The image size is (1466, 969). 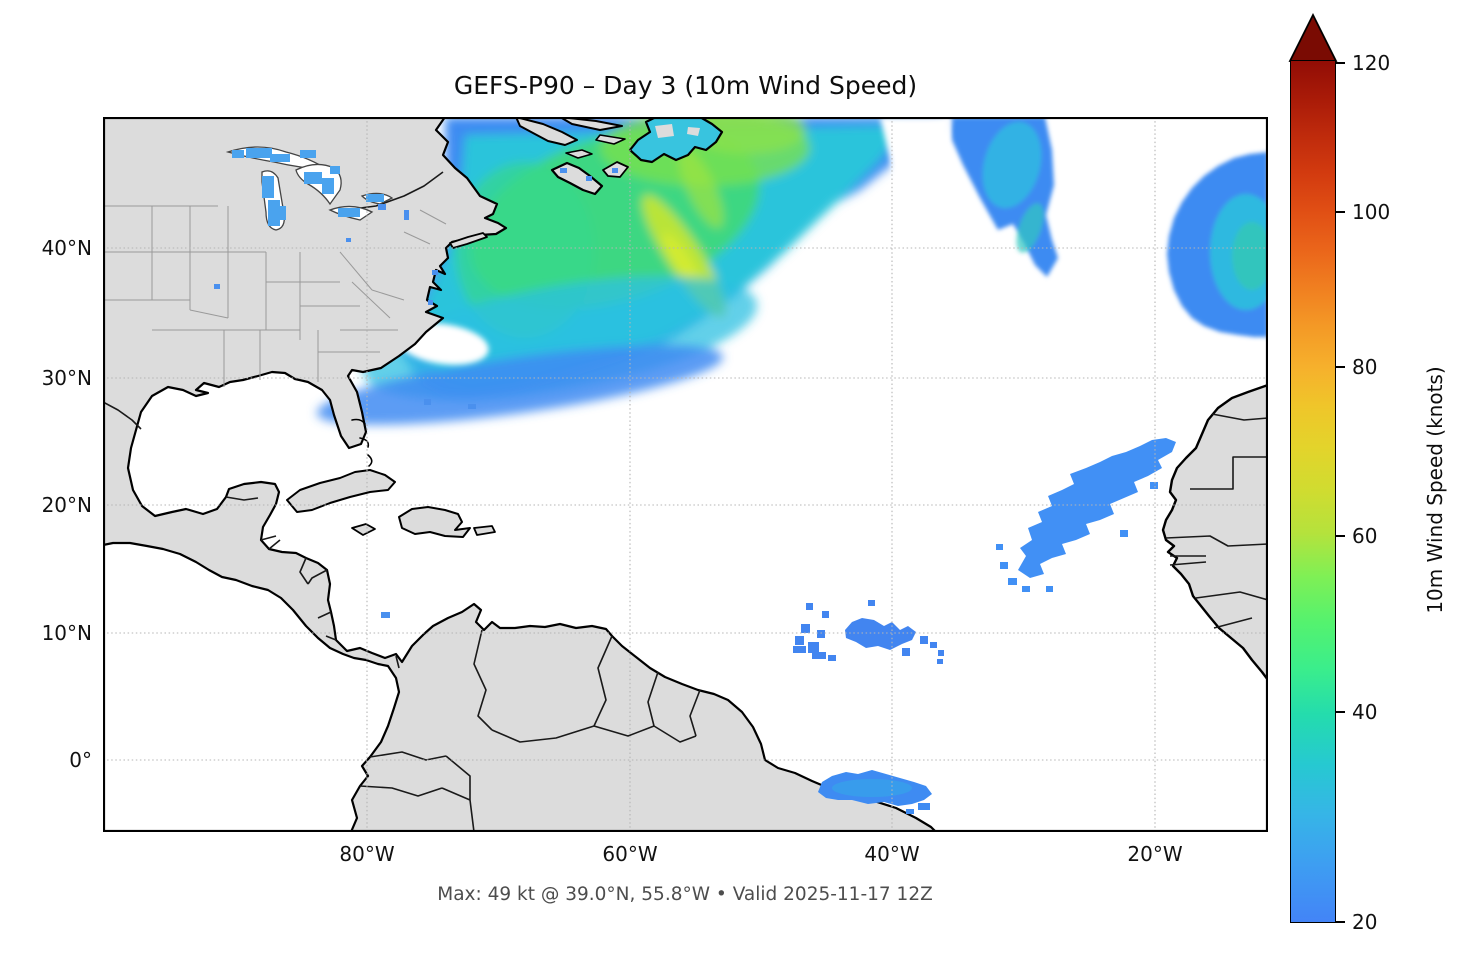 What do you see at coordinates (66, 378) in the screenshot?
I see `lat-tick-30n: 30°N` at bounding box center [66, 378].